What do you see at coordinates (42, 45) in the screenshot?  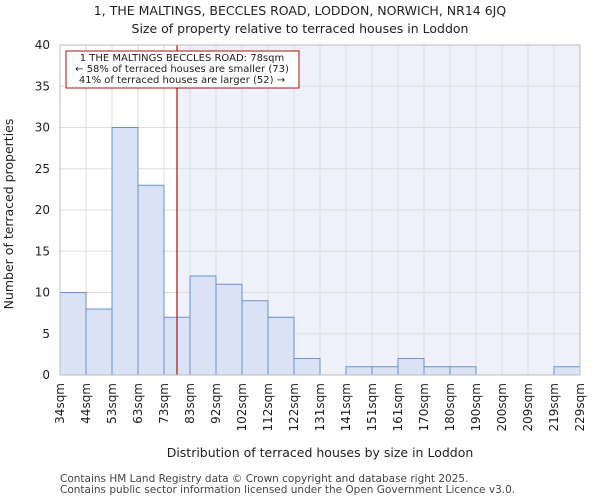 I see `y-tick-40: 40` at bounding box center [42, 45].